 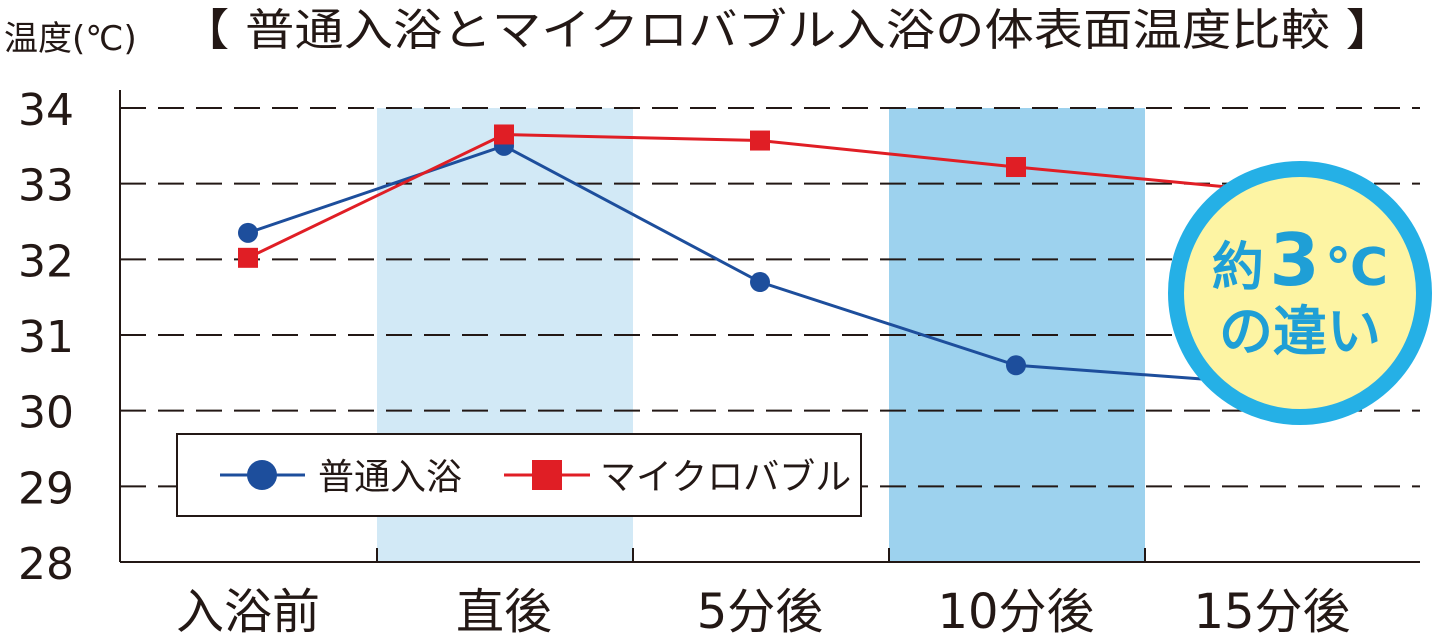 I want to click on y-tick-label-31: 31, so click(x=46, y=337).